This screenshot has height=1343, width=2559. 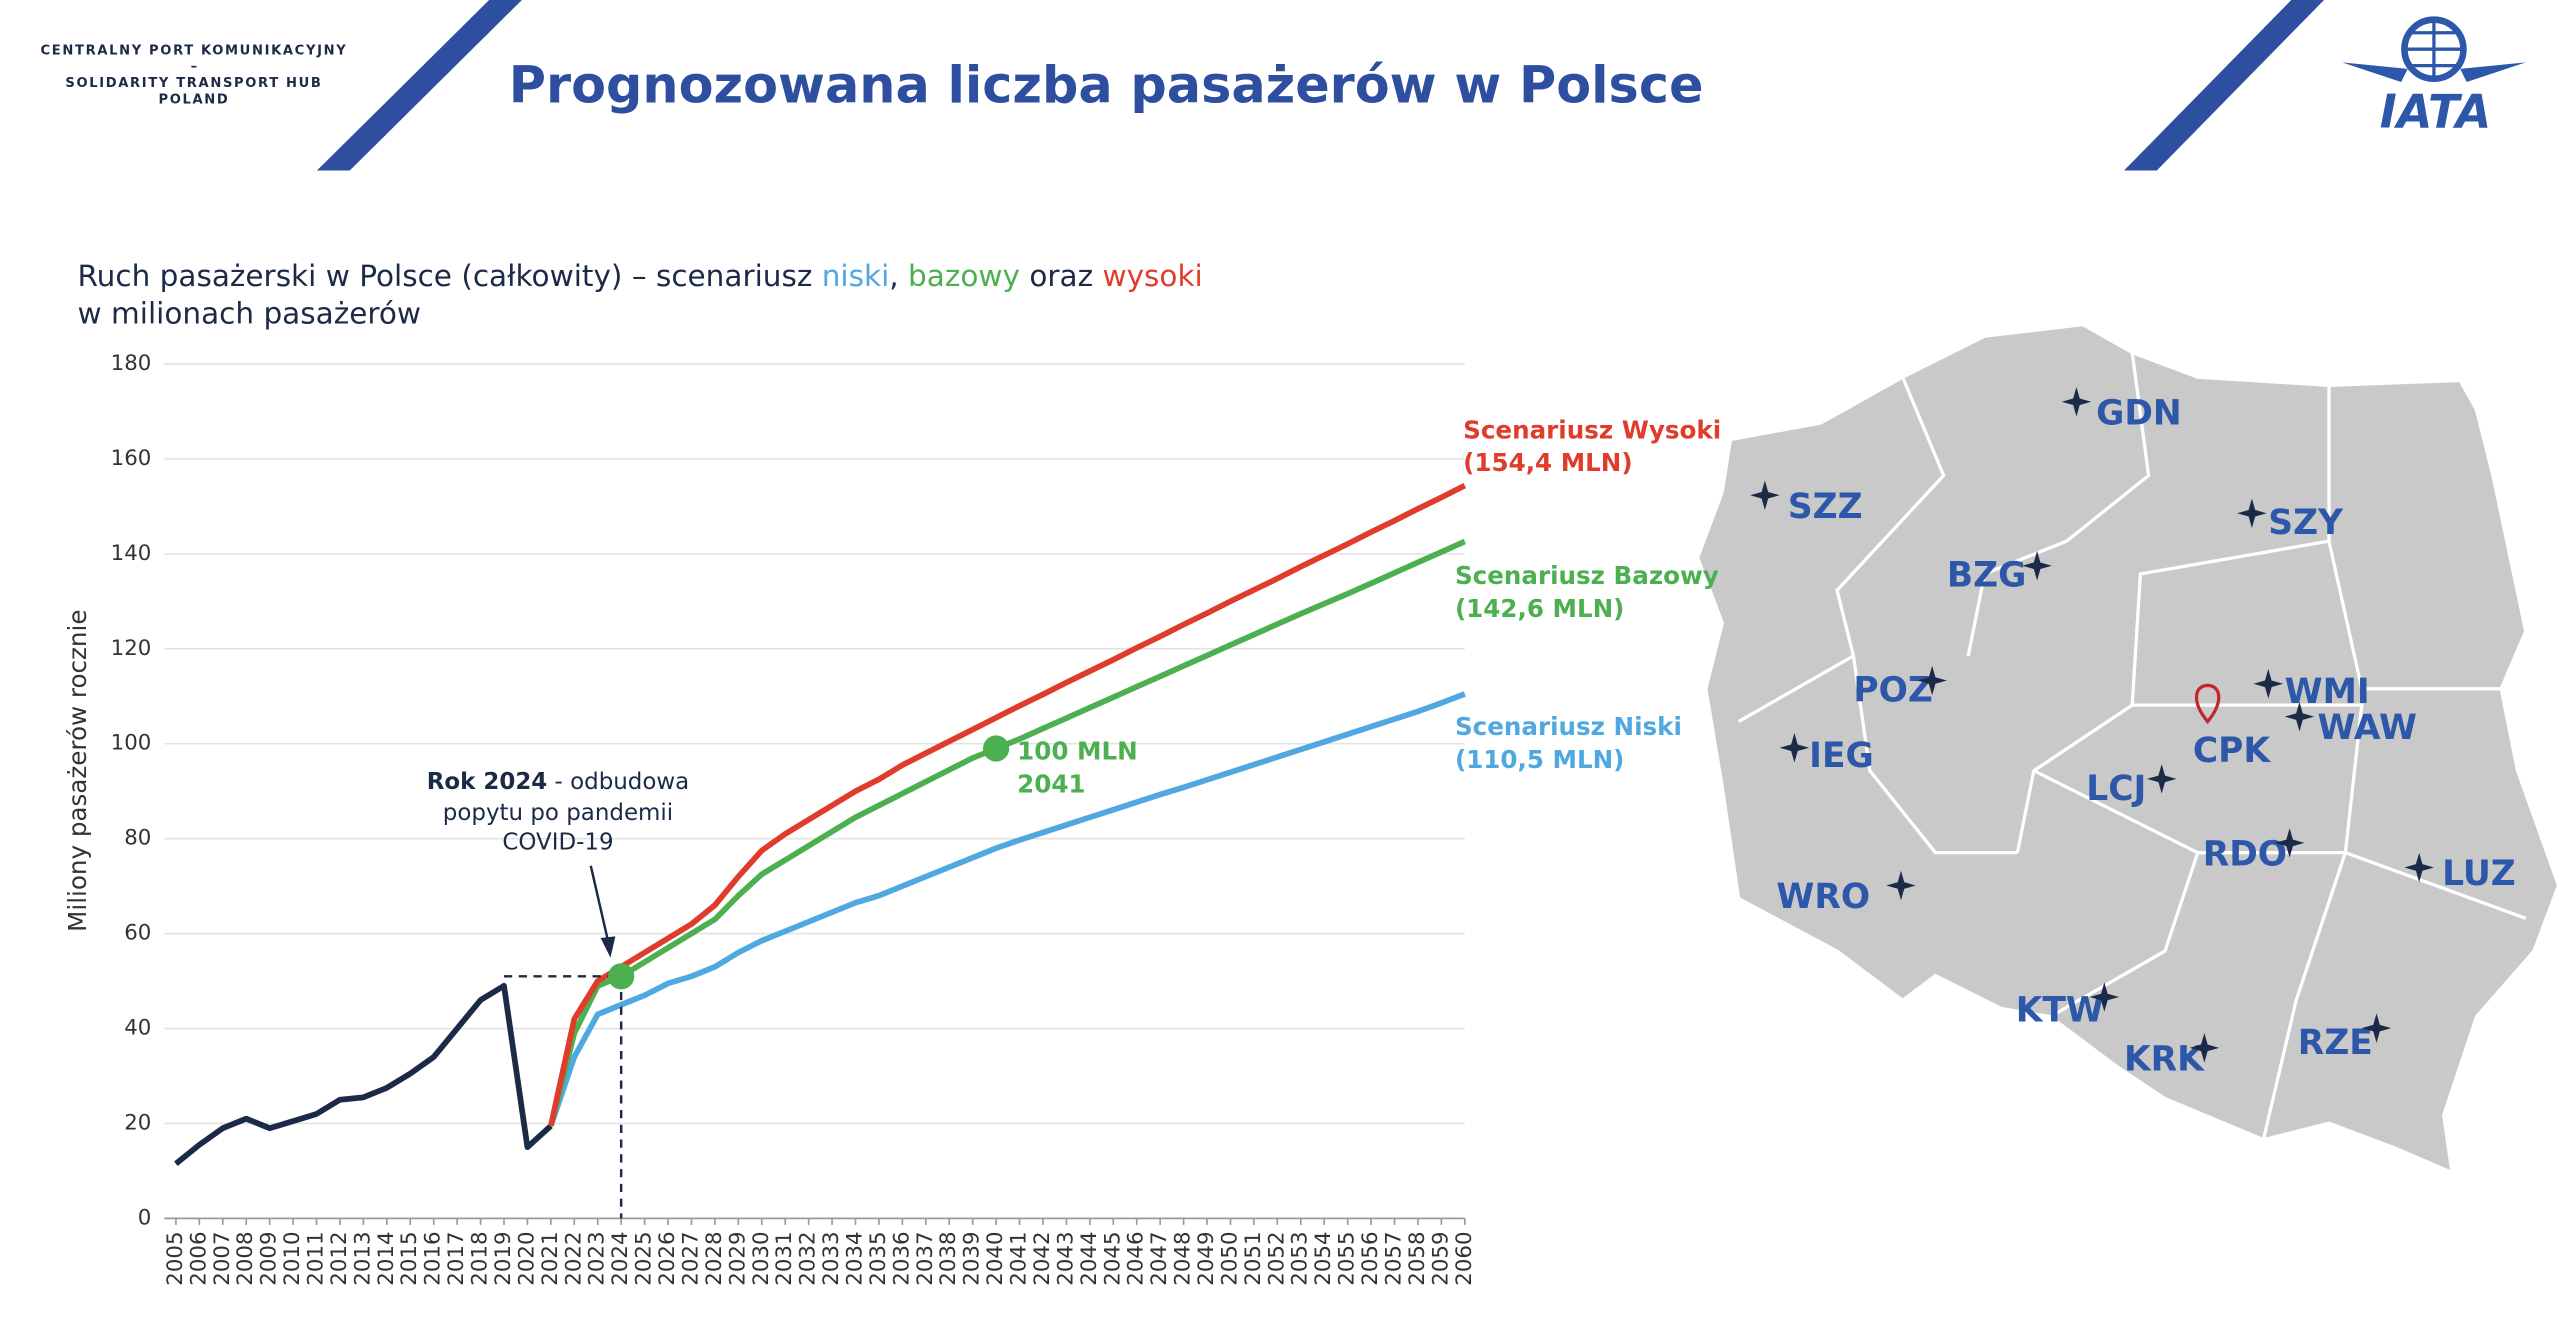 I want to click on annotation: popytu po pandemii, so click(x=558, y=813).